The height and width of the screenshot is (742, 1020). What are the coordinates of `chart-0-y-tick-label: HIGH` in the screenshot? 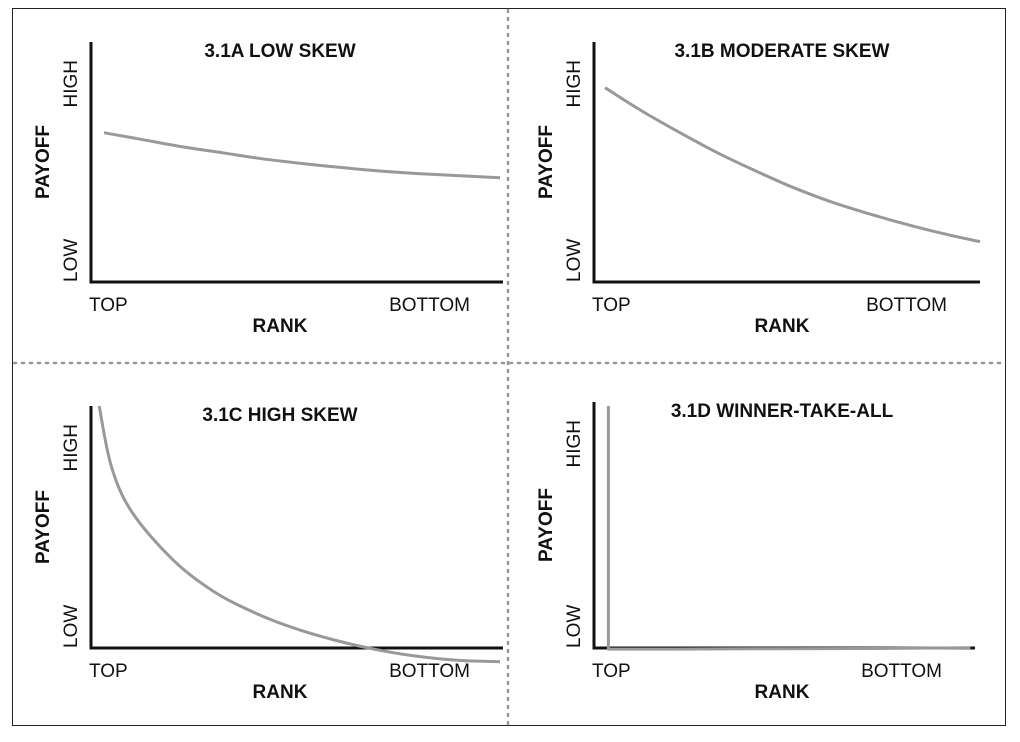 It's located at (71, 84).